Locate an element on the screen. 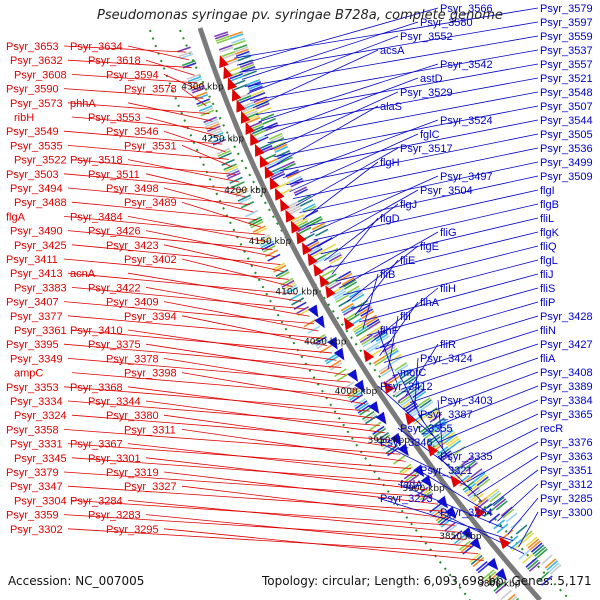 This screenshot has height=600, width=600. gene-label-reverse: Psyr_3409 is located at coordinates (132, 303).